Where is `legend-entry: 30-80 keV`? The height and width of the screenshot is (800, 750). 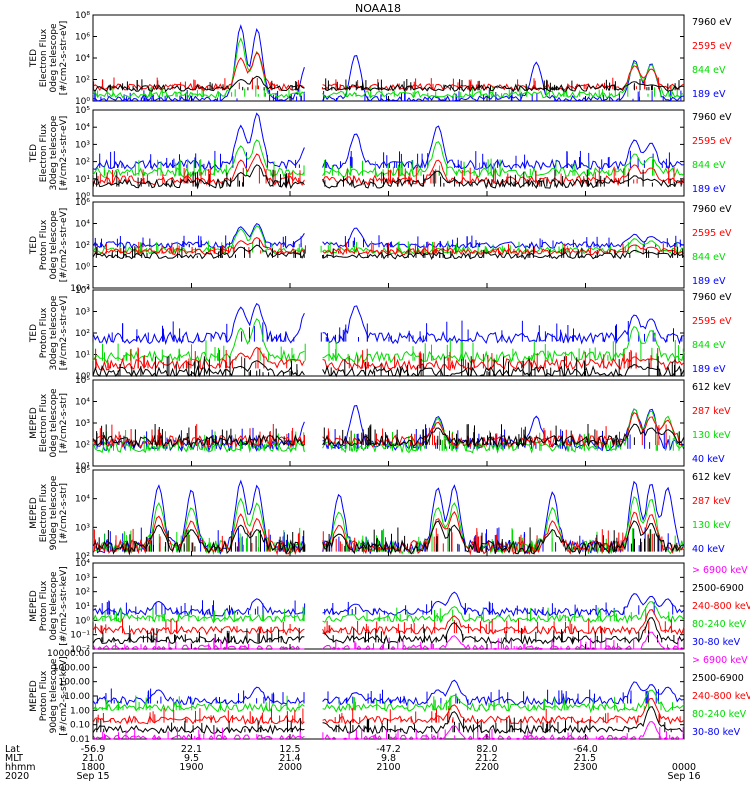
legend-entry: 30-80 keV is located at coordinates (716, 642).